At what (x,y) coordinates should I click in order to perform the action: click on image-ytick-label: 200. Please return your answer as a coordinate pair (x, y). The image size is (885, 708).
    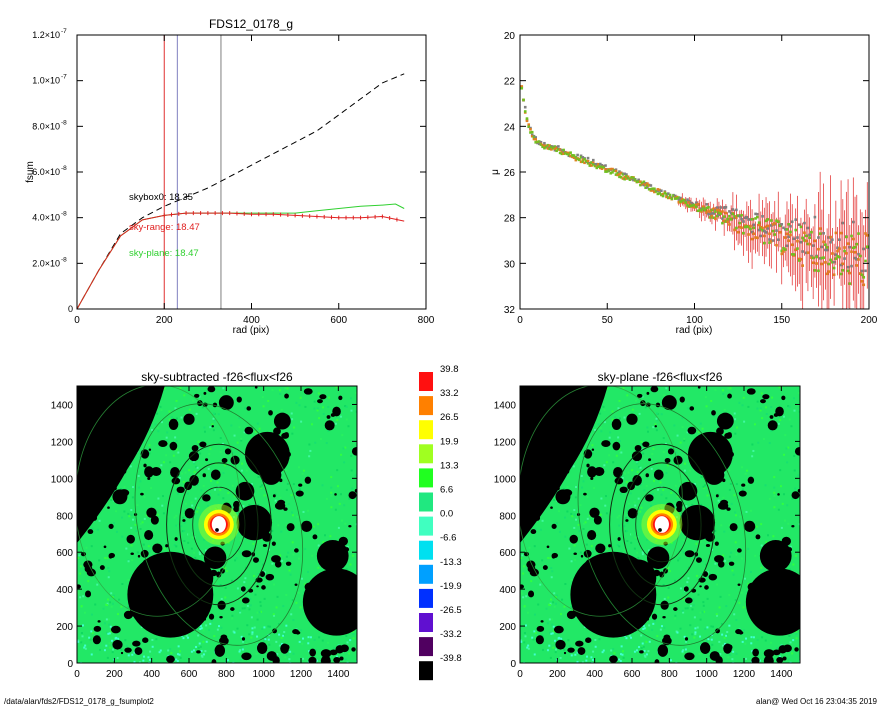
    Looking at the image, I should click on (64, 627).